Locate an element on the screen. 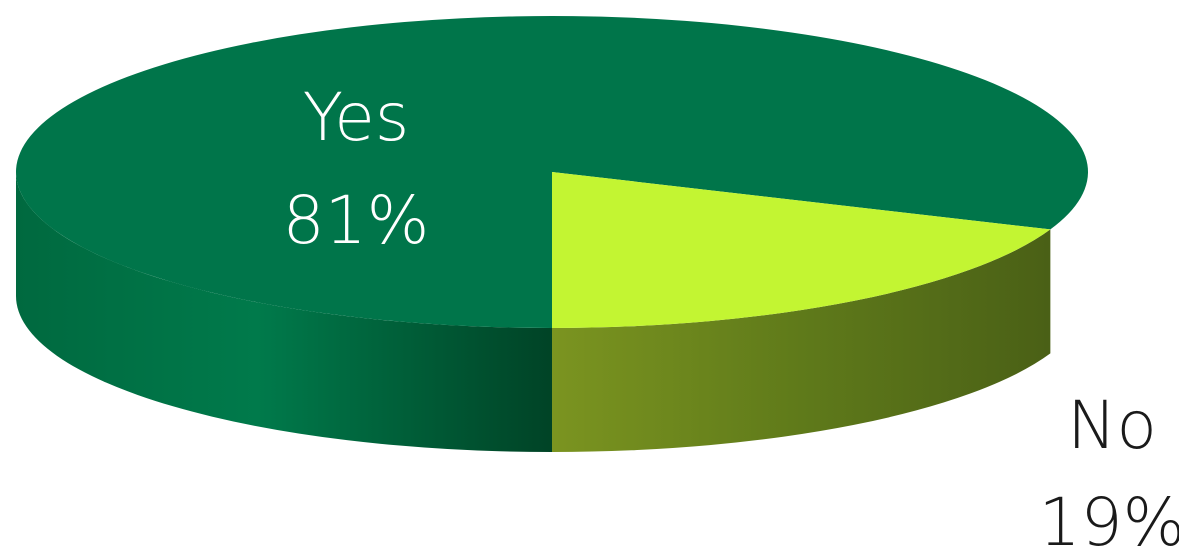  slice-label-no-name: No is located at coordinates (1112, 425).